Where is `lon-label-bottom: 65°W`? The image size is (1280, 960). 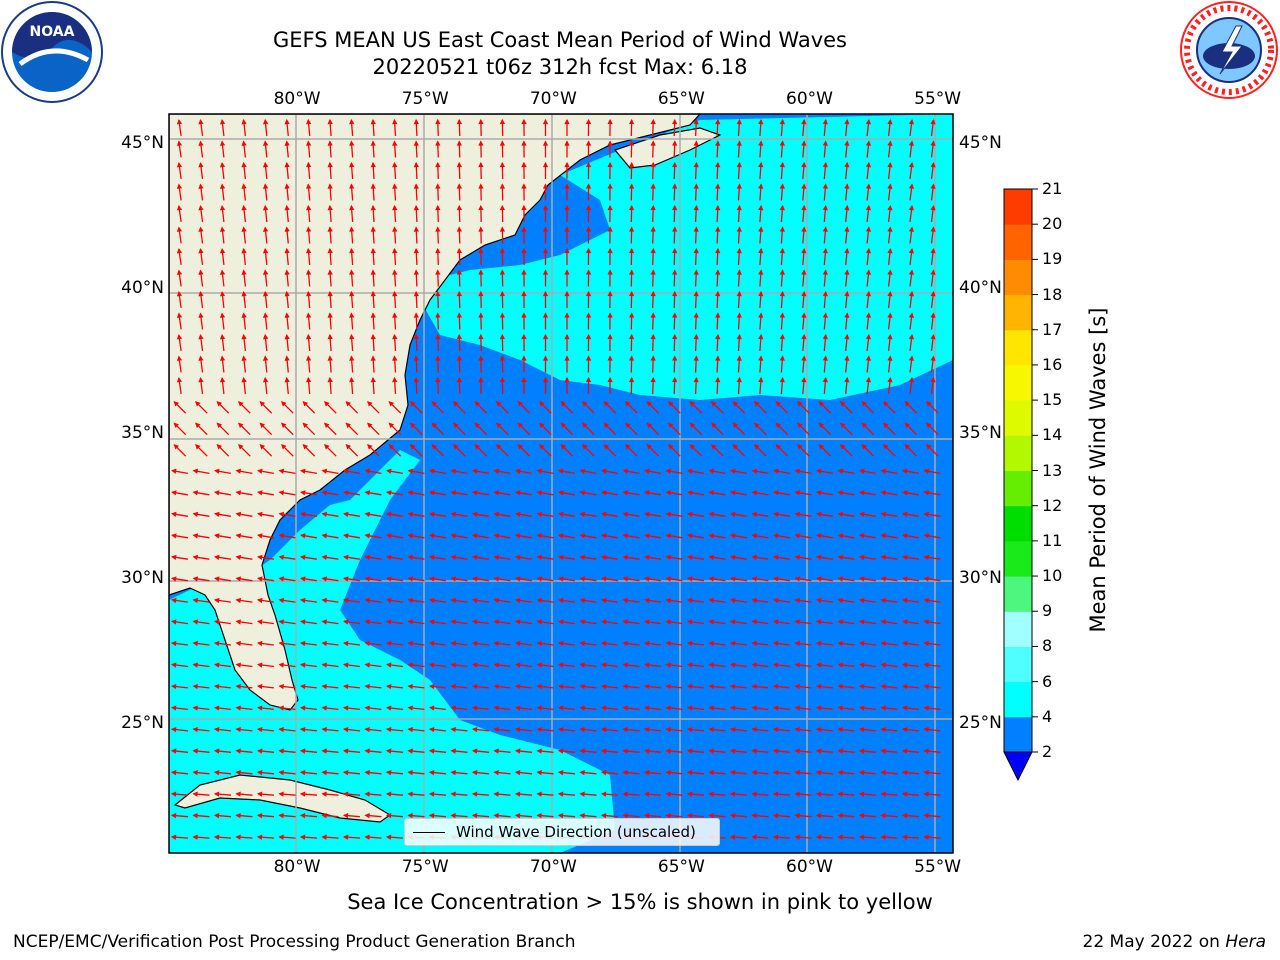 lon-label-bottom: 65°W is located at coordinates (681, 867).